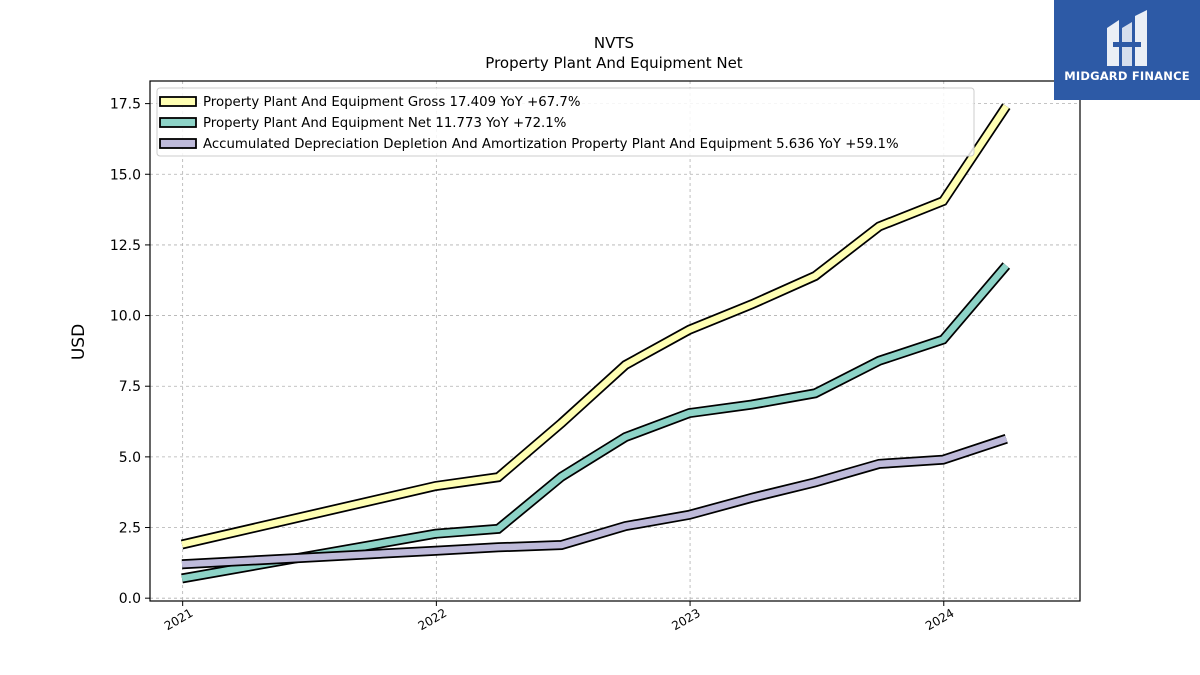 This screenshot has height=675, width=1200. I want to click on y-tick-label: 2.5, so click(130, 529).